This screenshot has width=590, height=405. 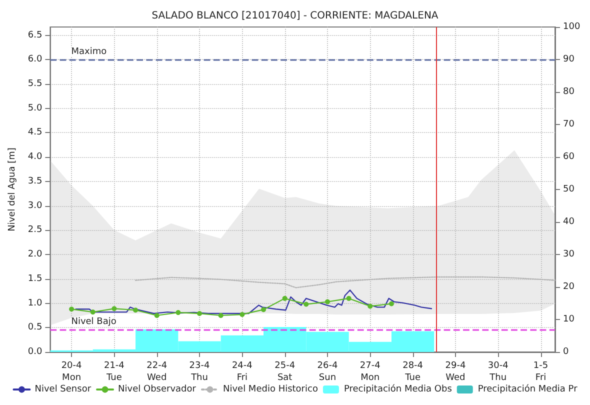 I want to click on y-tick-label: 5.5, so click(x=35, y=84).